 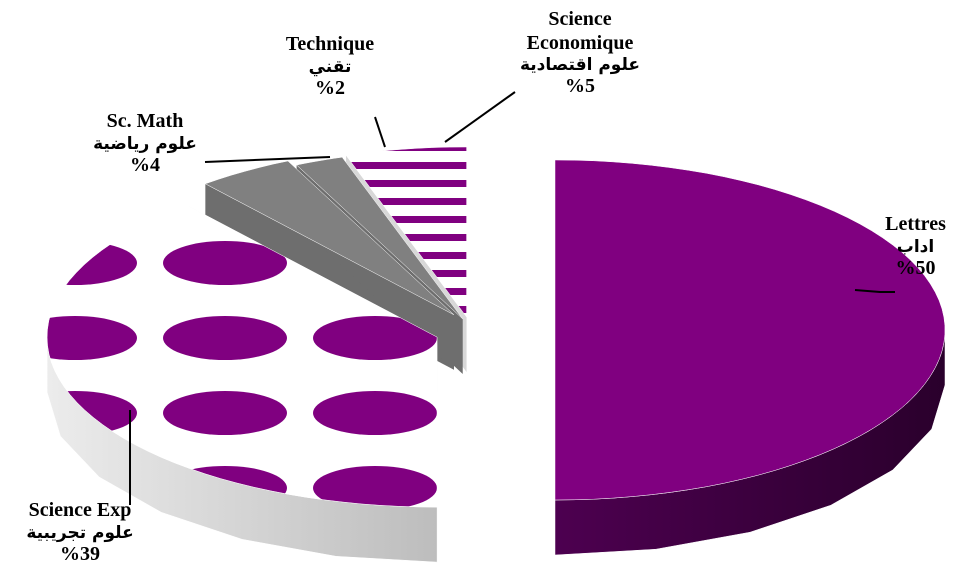 I want to click on leader-science-economique, so click(x=480, y=117).